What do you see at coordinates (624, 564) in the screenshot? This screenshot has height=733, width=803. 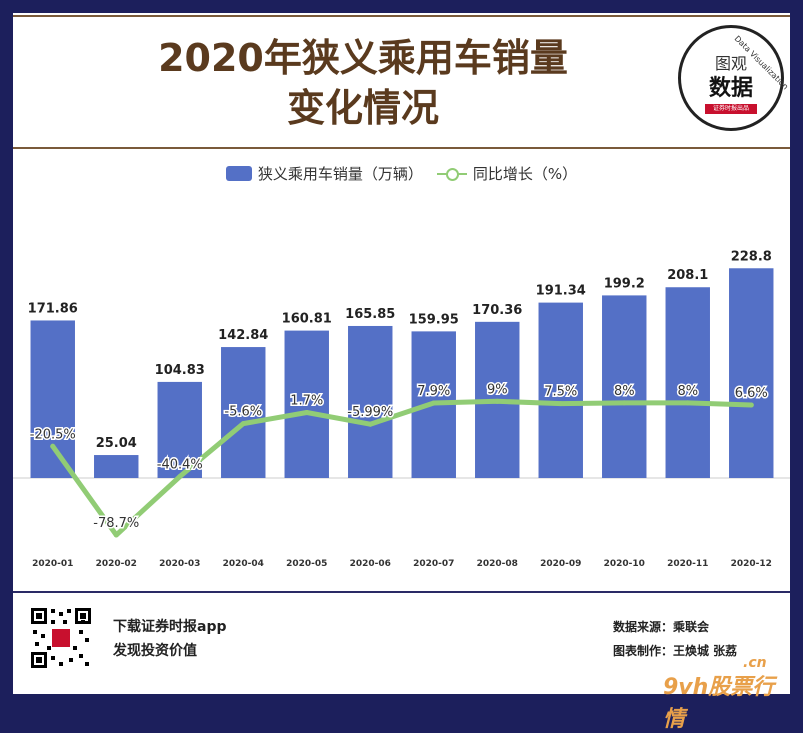 I see `x-tick-label: 2020-10` at bounding box center [624, 564].